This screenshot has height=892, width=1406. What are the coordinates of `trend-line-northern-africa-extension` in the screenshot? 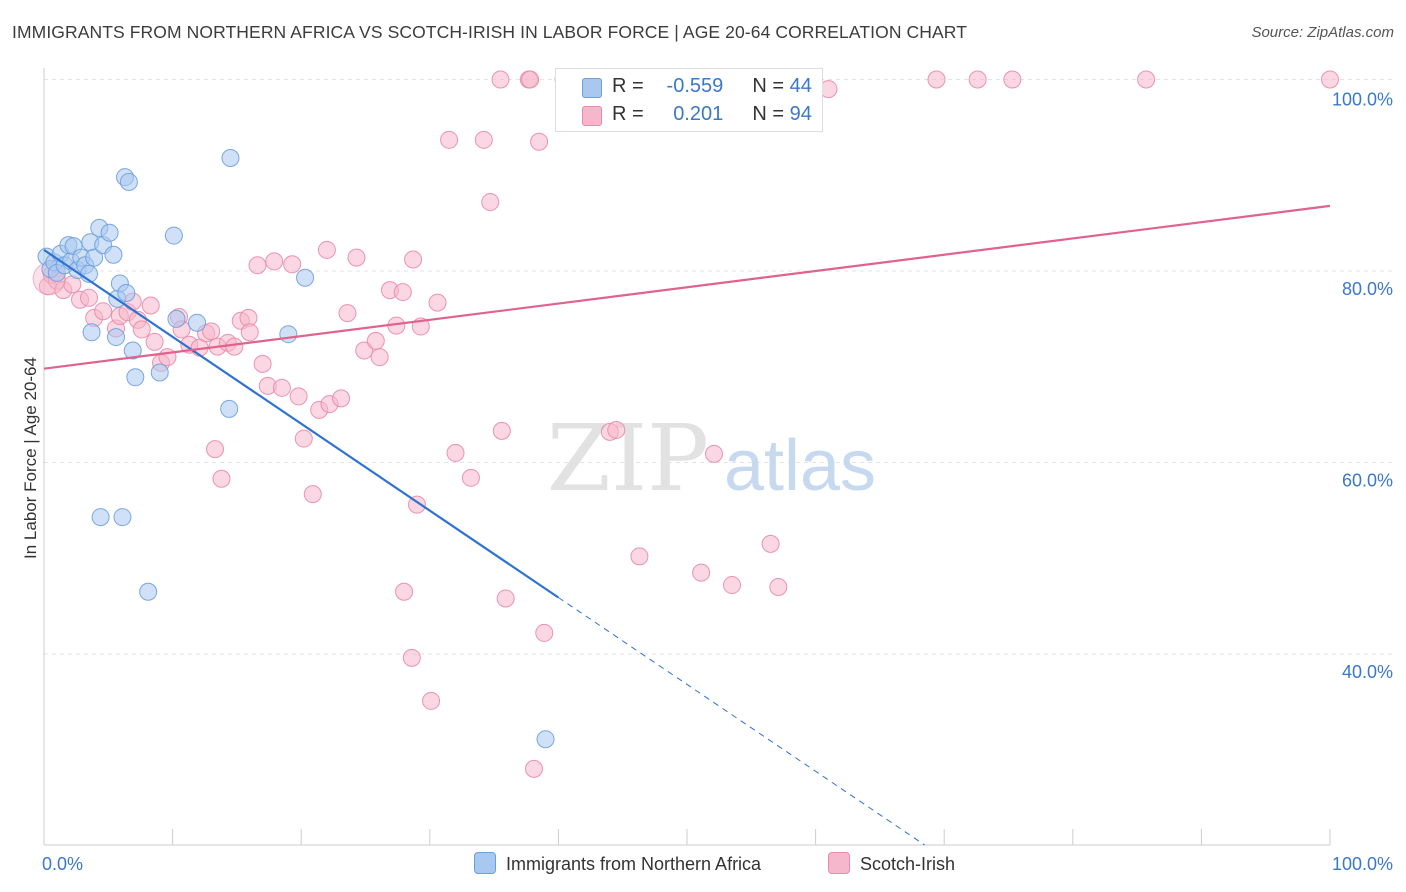 It's located at (741, 721).